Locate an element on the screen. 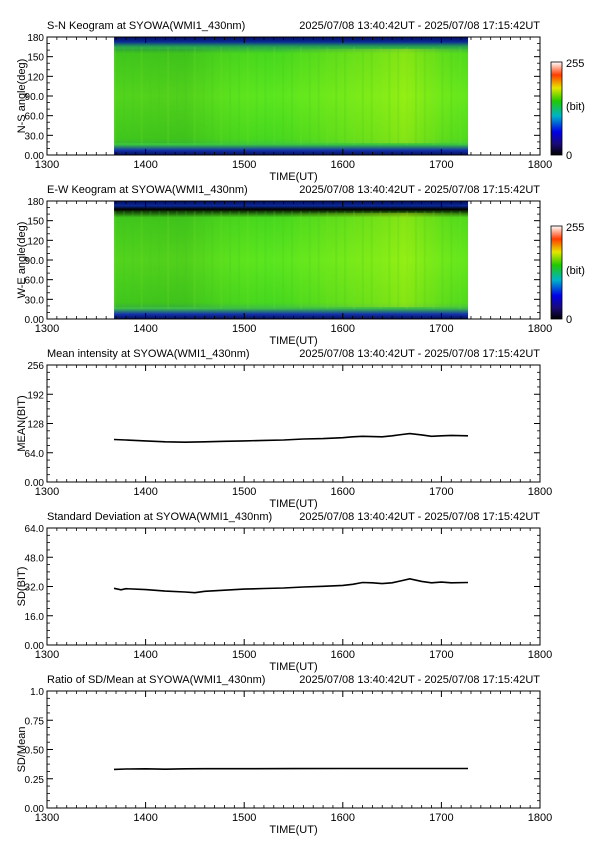 Image resolution: width=595 pixels, height=842 pixels. colorbar is located at coordinates (556, 272).